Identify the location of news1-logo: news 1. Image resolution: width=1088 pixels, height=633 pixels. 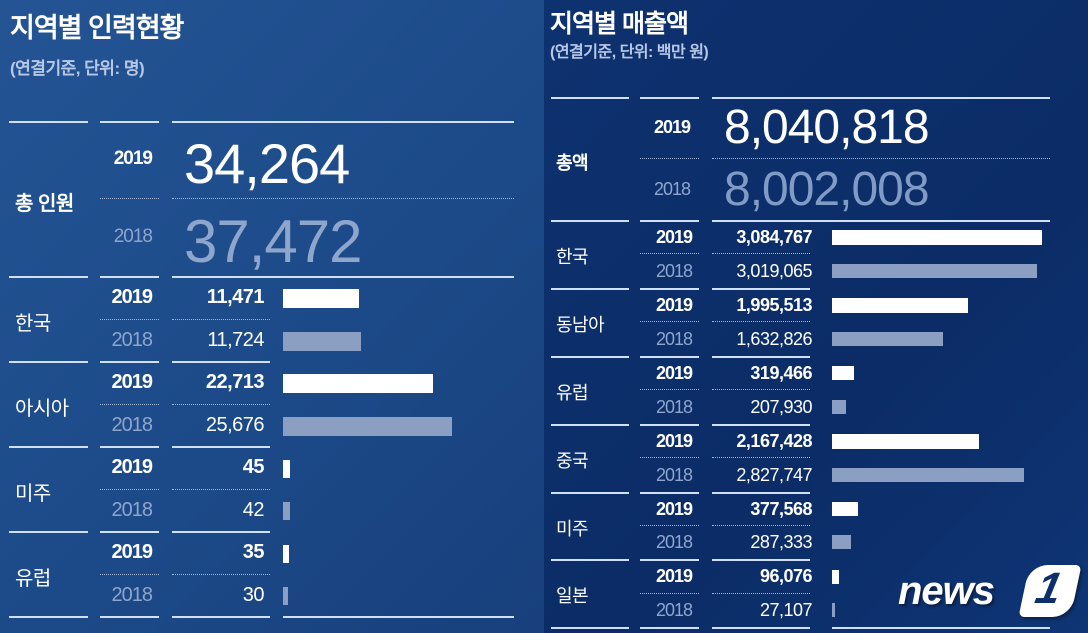
(990, 592).